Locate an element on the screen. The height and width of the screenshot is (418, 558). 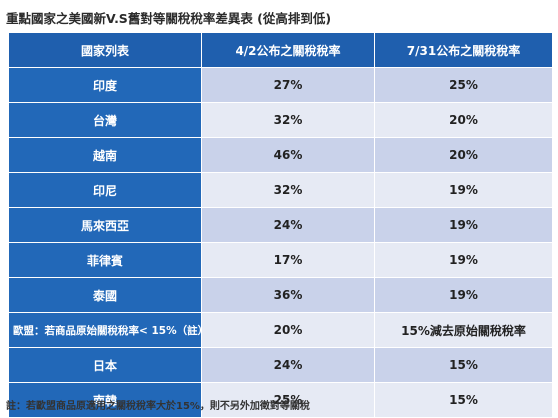
table-row: 馬來西亞 24% 19% is located at coordinates (280, 225).